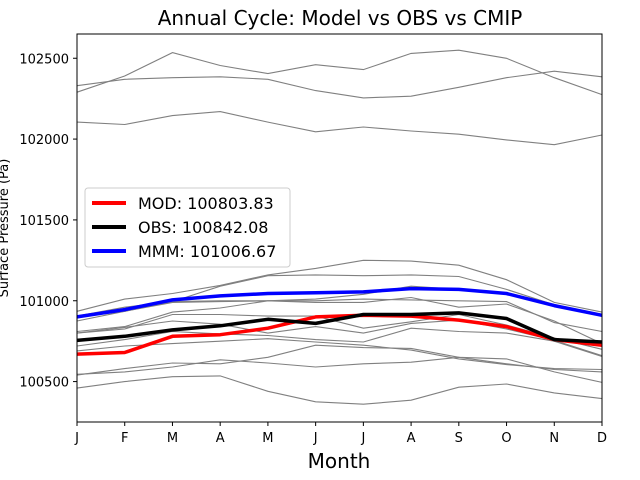  I want to click on series-line-mmm, so click(339, 302).